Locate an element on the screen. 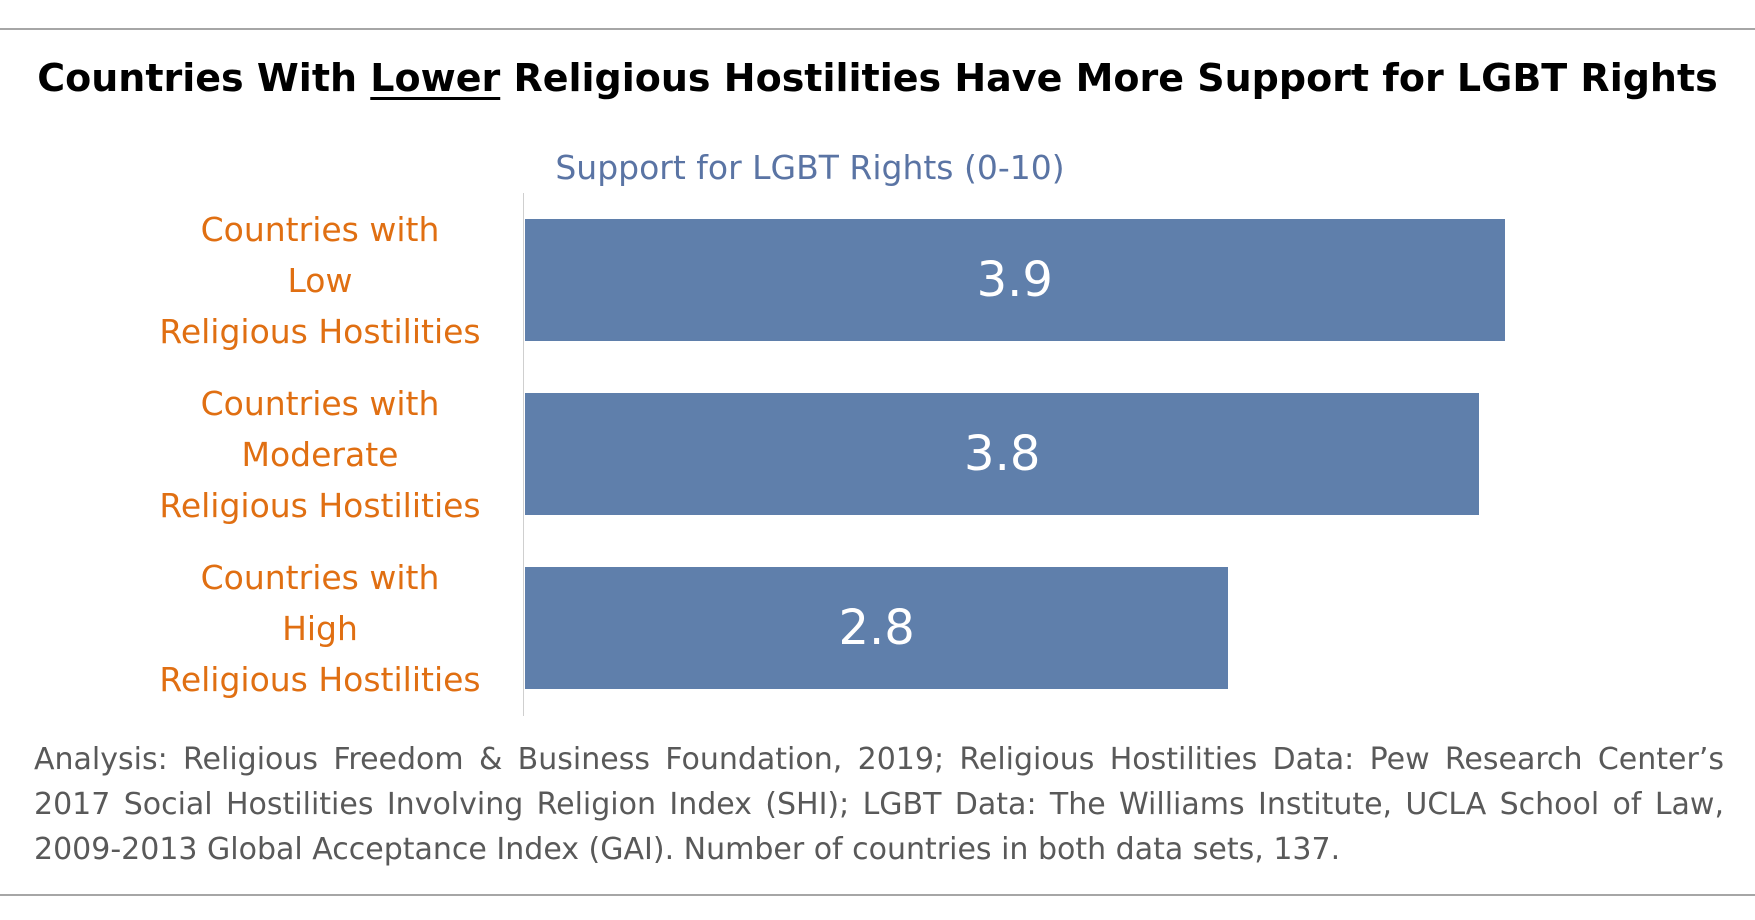 This screenshot has height=920, width=1755. bar: 3.9 is located at coordinates (1015, 280).